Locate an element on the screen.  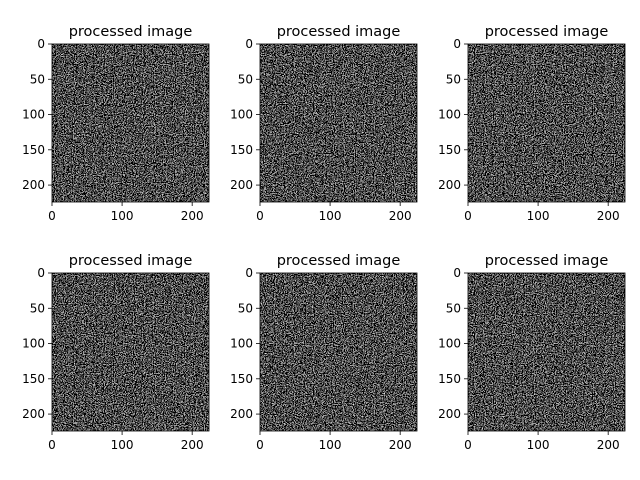
subplot-4: processed image 0 100 200 0 50 100 150 200 is located at coordinates (116, 352).